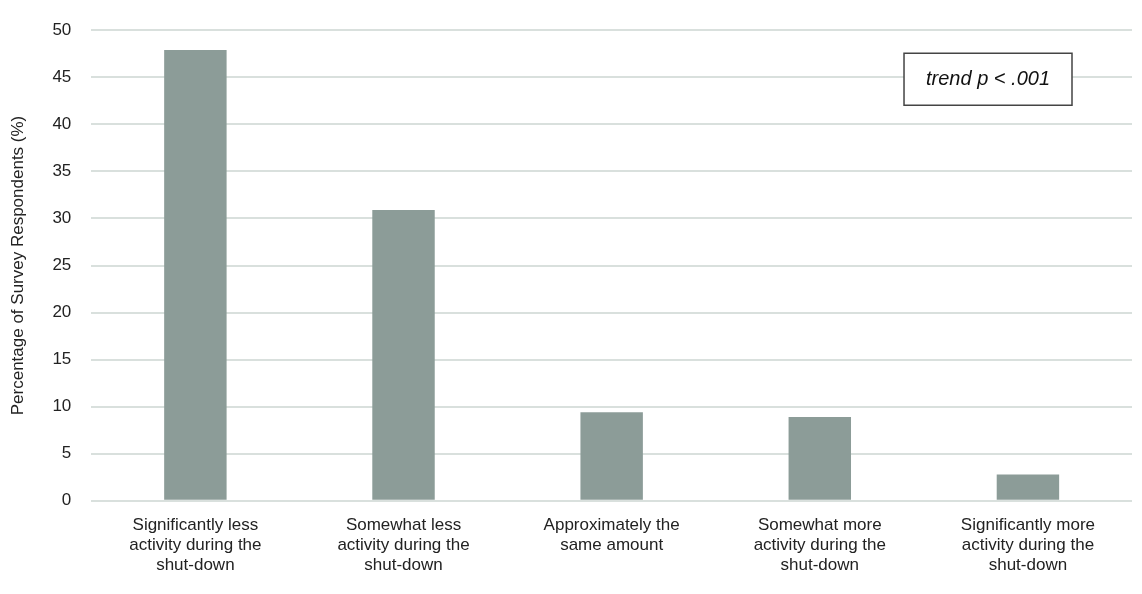 This screenshot has height=594, width=1142. What do you see at coordinates (62, 29) in the screenshot?
I see `y-tick-label: 50` at bounding box center [62, 29].